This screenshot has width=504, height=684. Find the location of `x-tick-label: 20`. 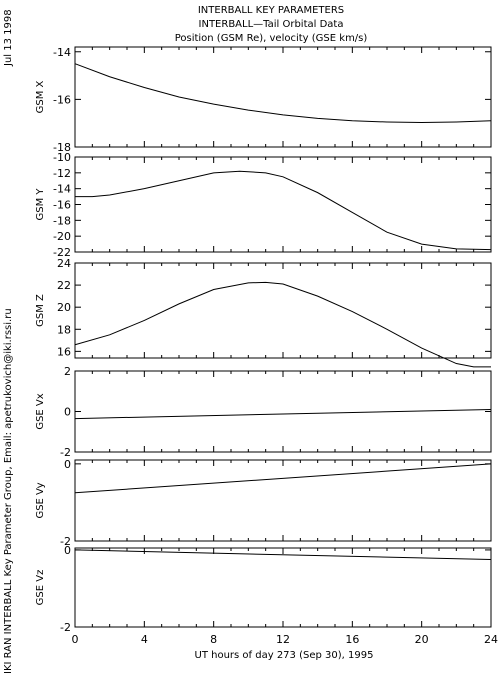

x-tick-label: 20 is located at coordinates (422, 639).